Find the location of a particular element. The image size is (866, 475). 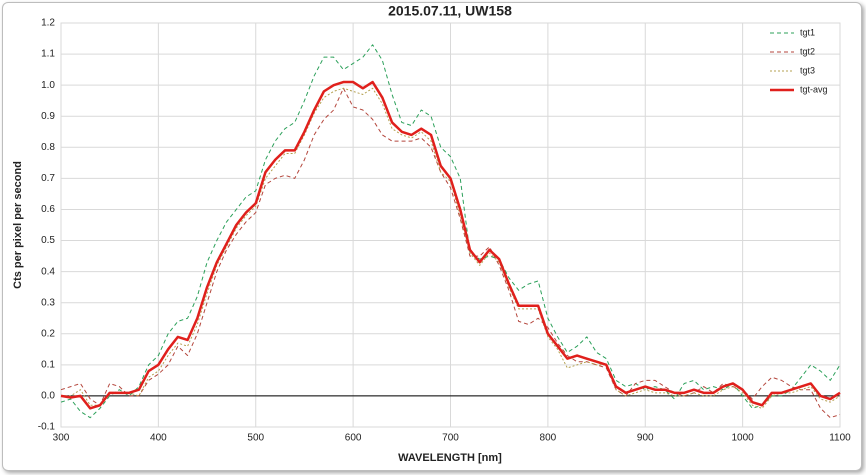

legend-label: tgt1 is located at coordinates (807, 32).